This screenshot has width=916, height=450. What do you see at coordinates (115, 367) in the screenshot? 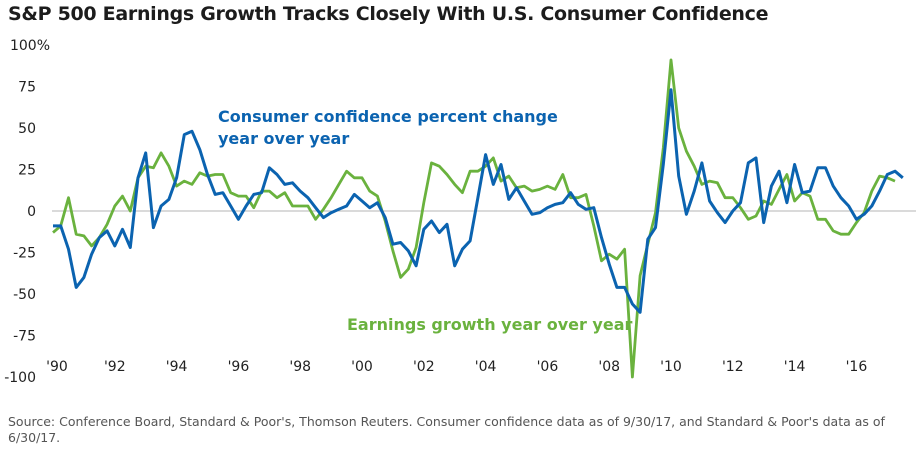
I see `x-tick-label: '92` at bounding box center [115, 367].